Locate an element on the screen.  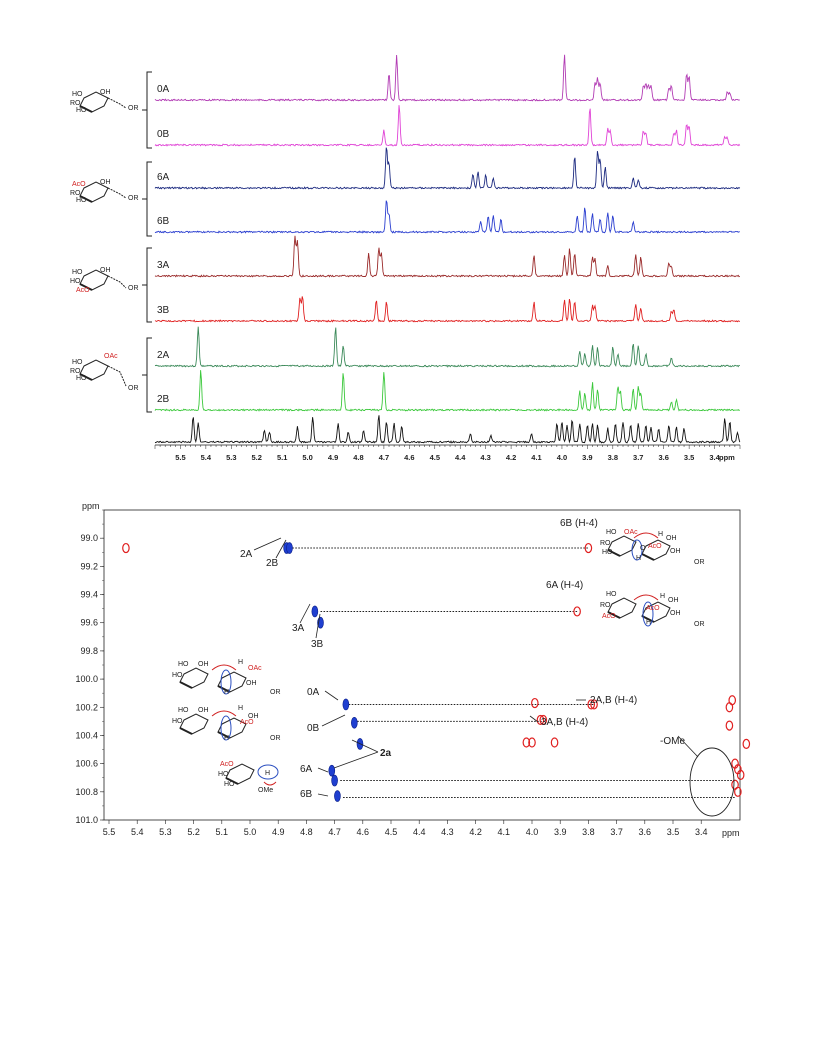
hmbc-x-tick-label: 4.4 is located at coordinates (419, 832).